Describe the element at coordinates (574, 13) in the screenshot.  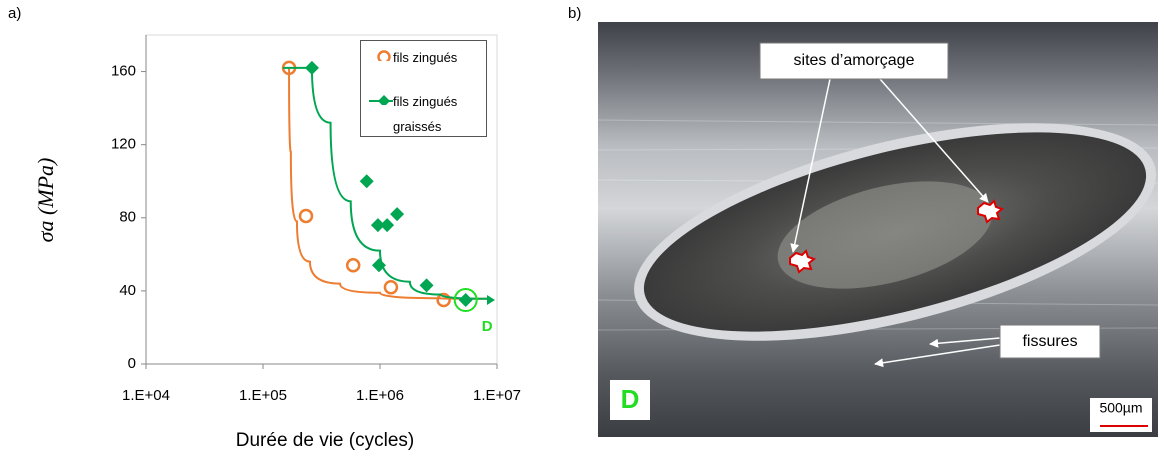
I see `panel-label: b)` at that location.